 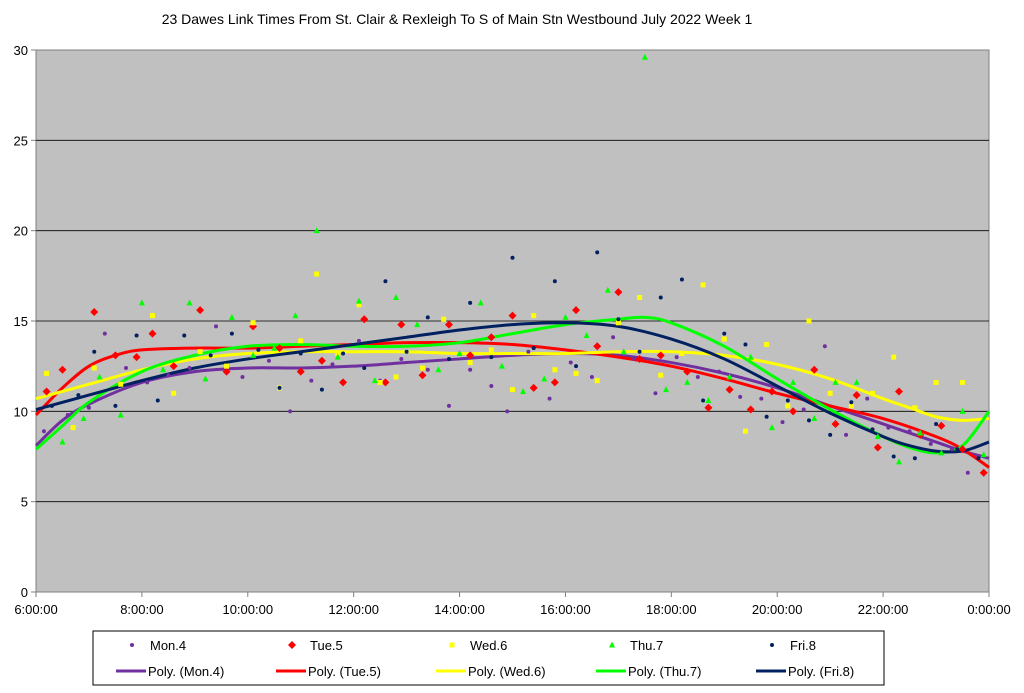 I want to click on x-tick-label: 8:00:00, so click(x=141, y=609).